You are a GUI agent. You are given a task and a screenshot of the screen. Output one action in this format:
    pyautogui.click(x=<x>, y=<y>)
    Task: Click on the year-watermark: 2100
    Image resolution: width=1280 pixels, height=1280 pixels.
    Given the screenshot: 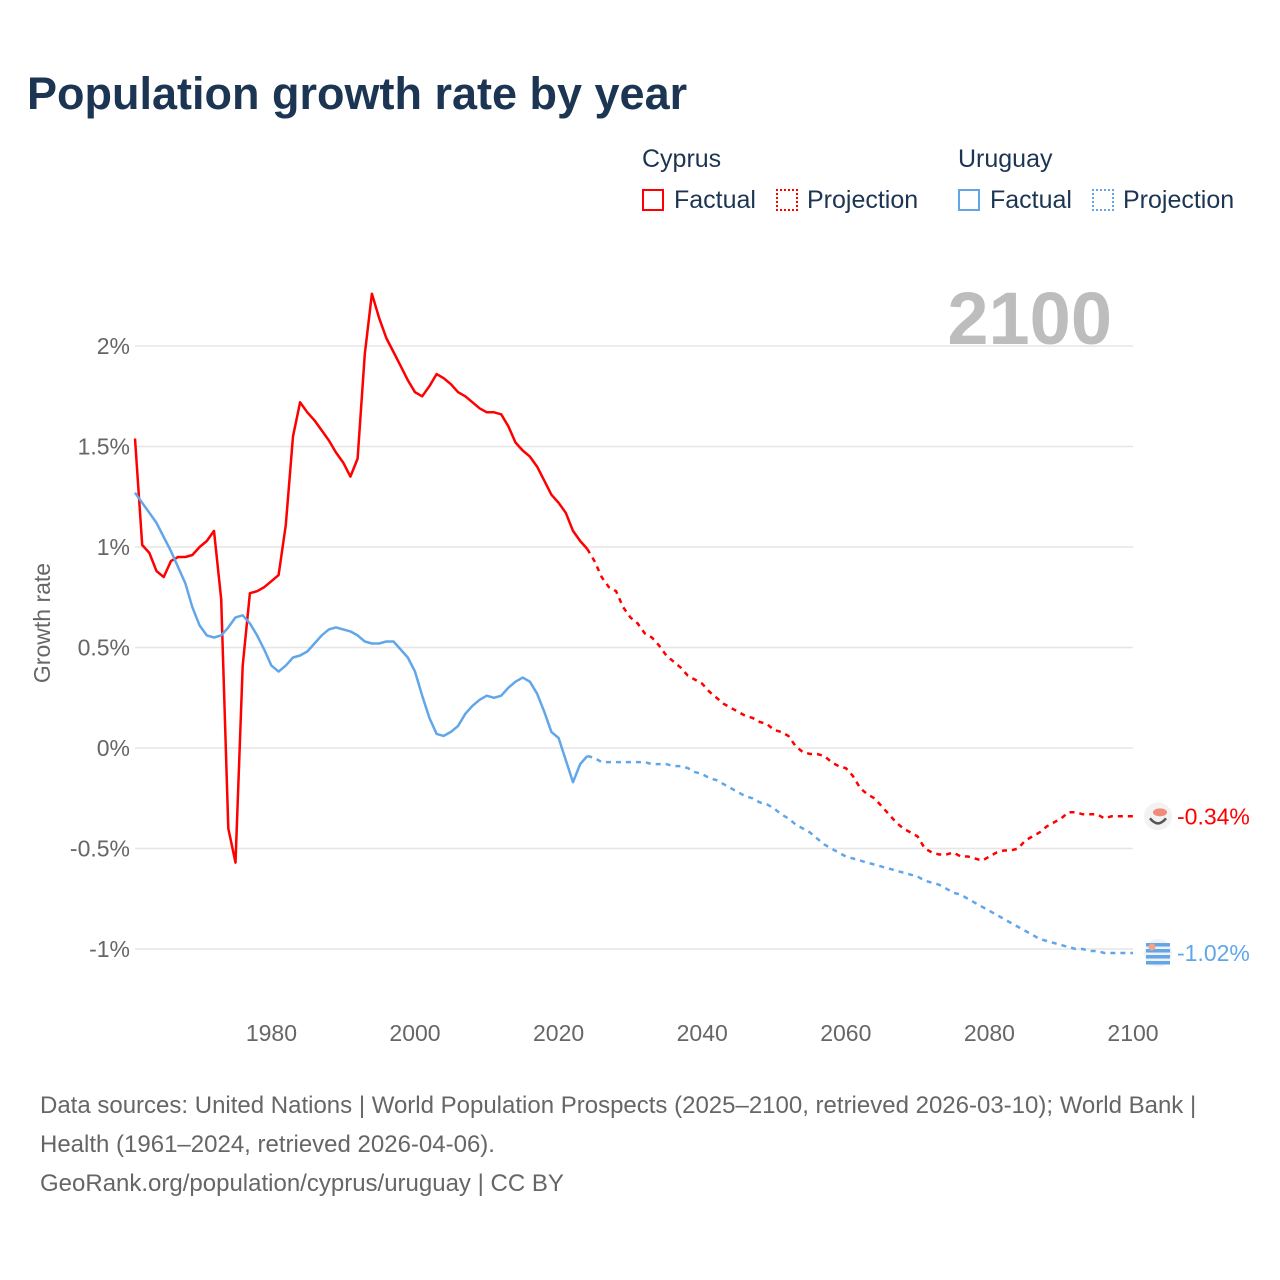 What is the action you would take?
    pyautogui.click(x=1029, y=318)
    